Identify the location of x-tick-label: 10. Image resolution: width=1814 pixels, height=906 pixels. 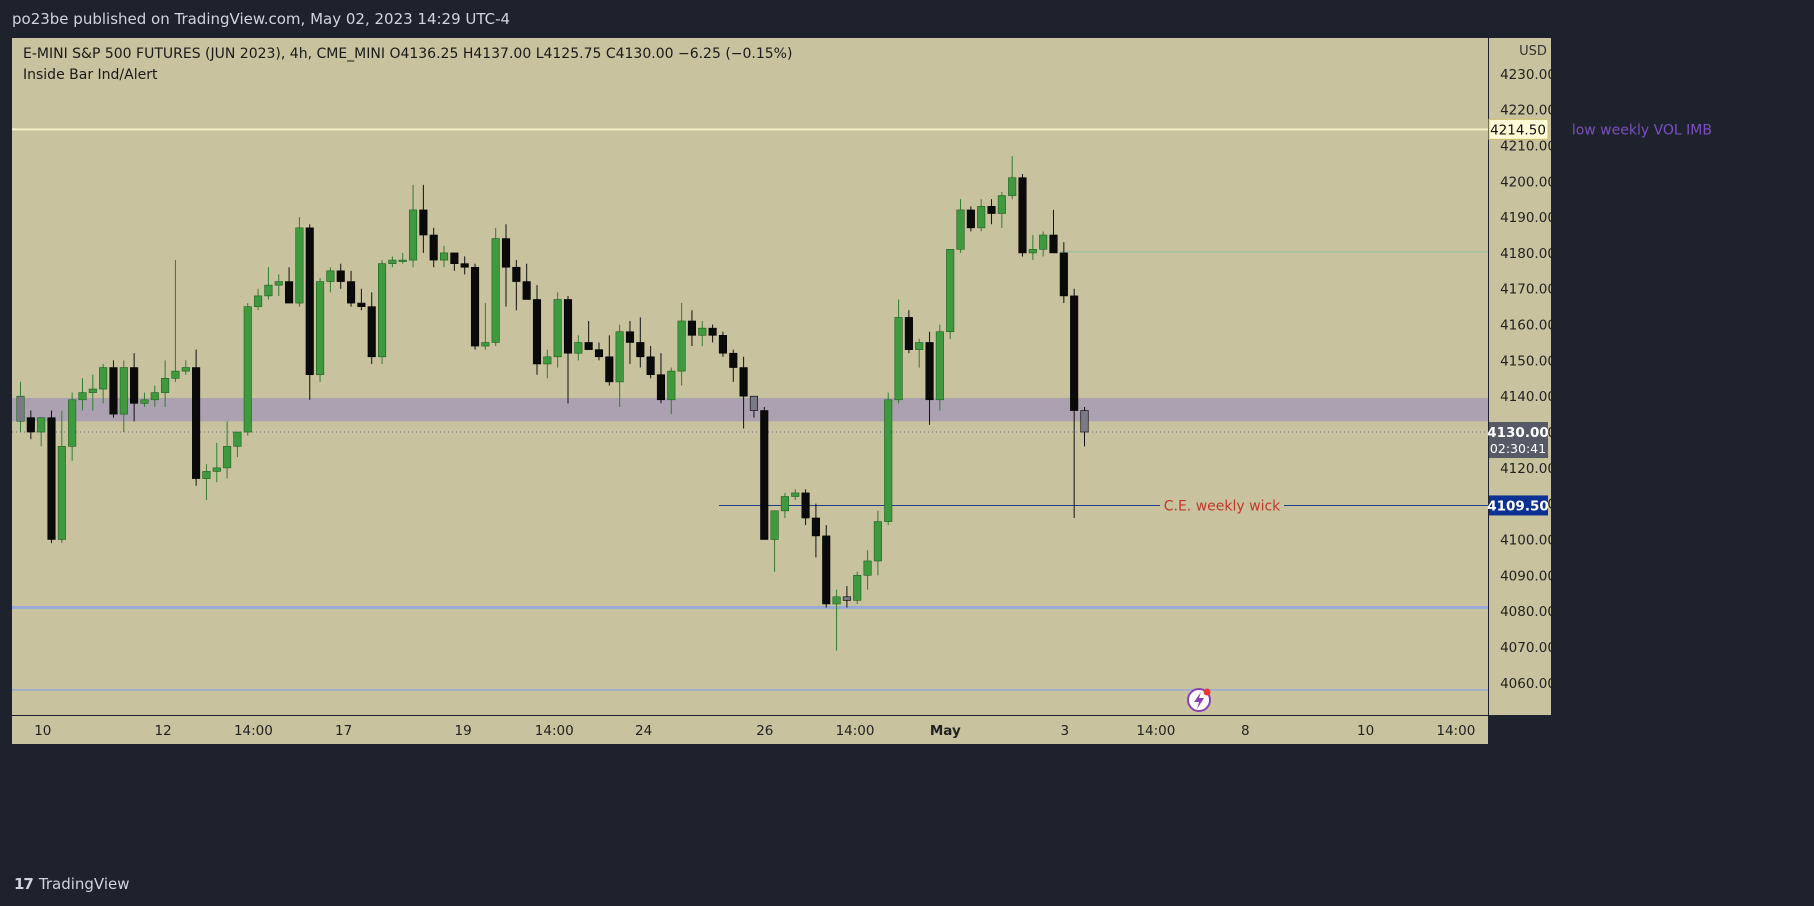
(42, 731).